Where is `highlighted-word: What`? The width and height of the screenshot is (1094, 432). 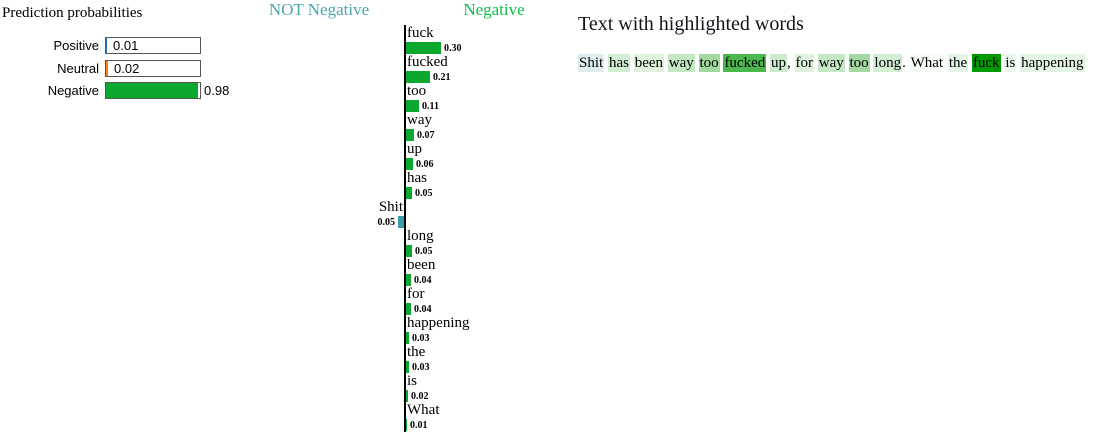
highlighted-word: What is located at coordinates (927, 63).